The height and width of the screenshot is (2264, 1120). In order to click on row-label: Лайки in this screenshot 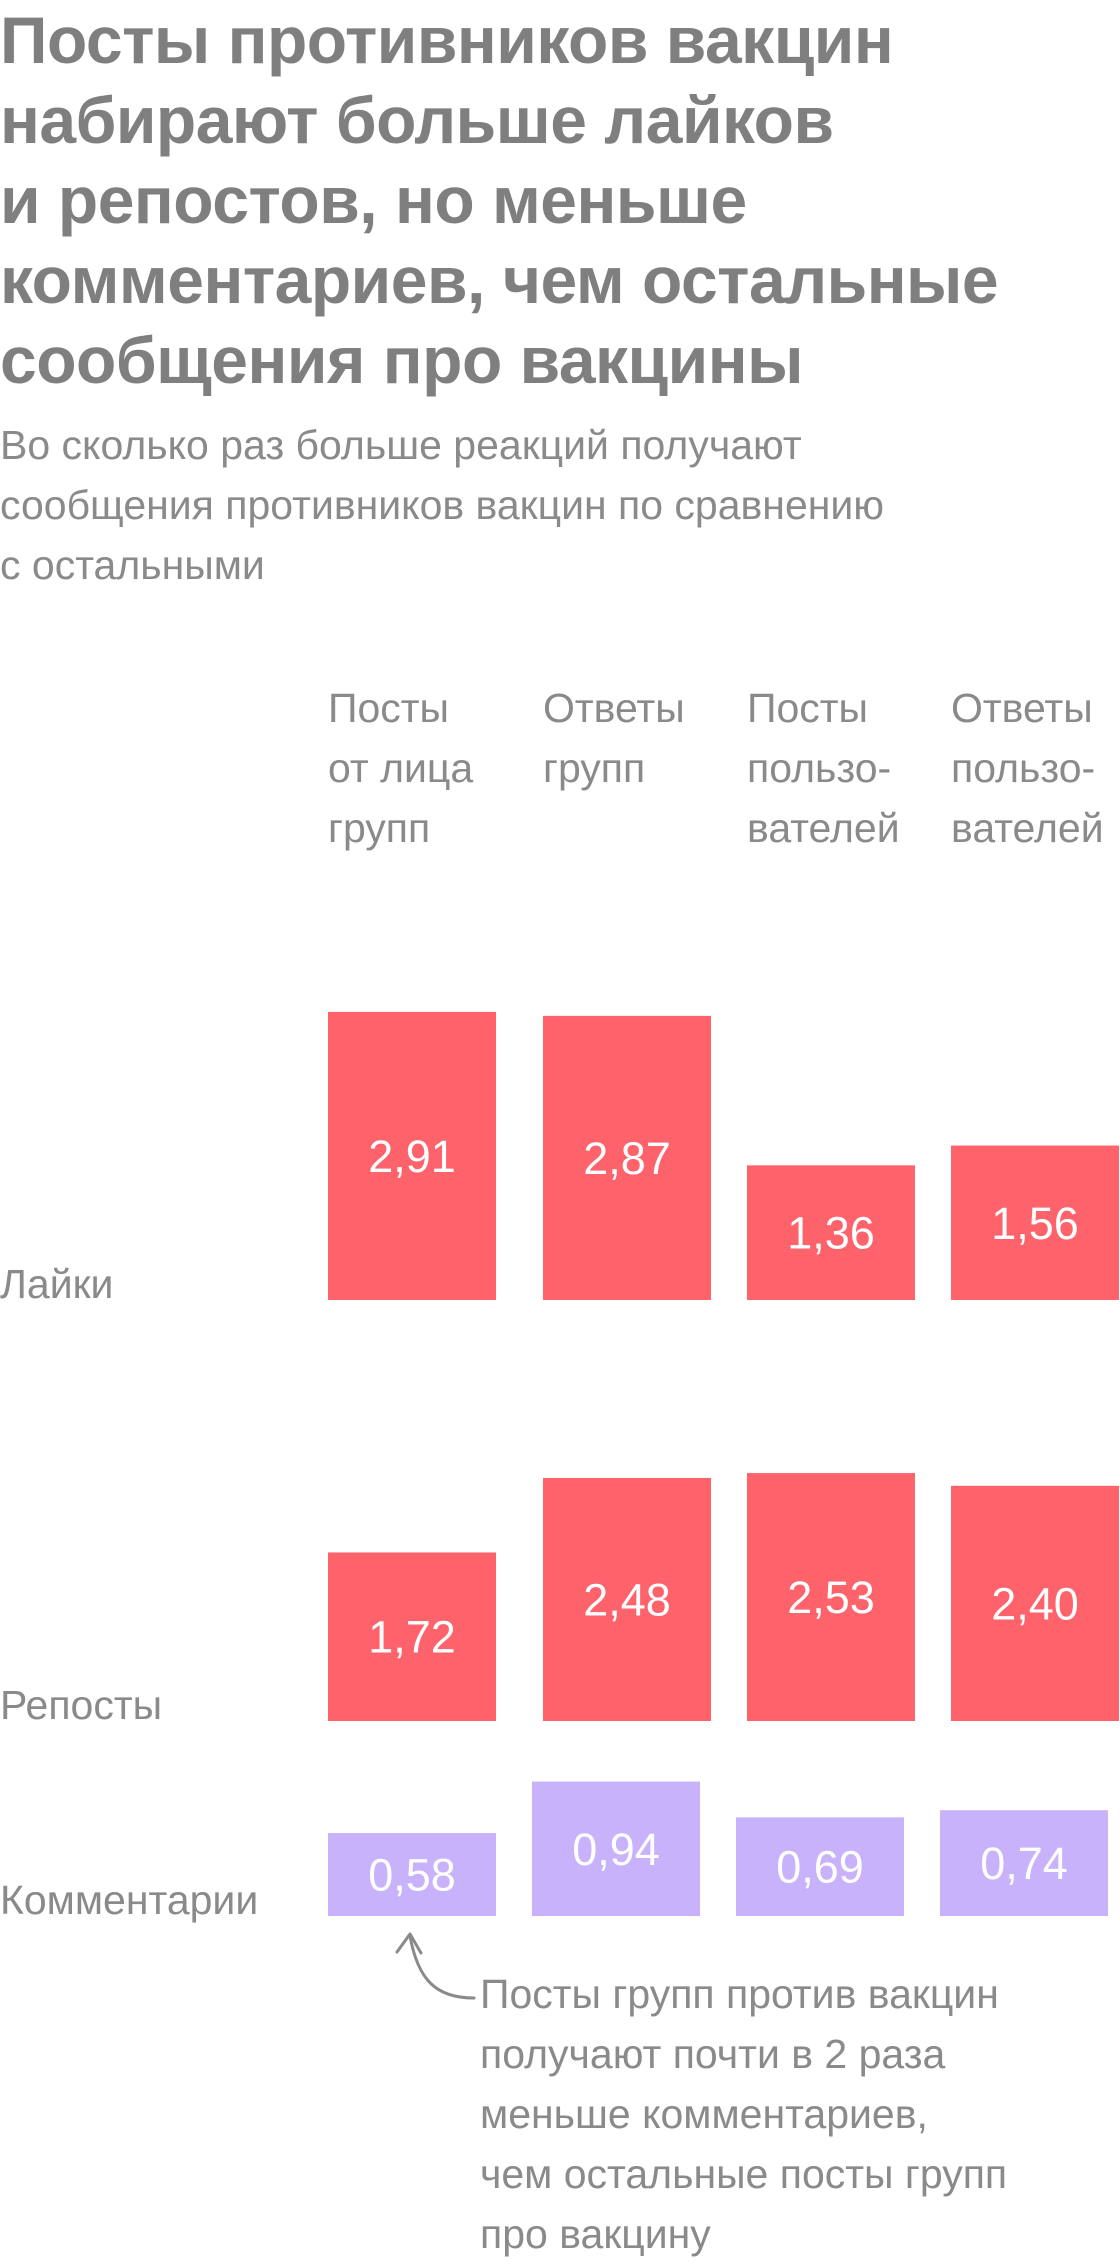, I will do `click(56, 1284)`.